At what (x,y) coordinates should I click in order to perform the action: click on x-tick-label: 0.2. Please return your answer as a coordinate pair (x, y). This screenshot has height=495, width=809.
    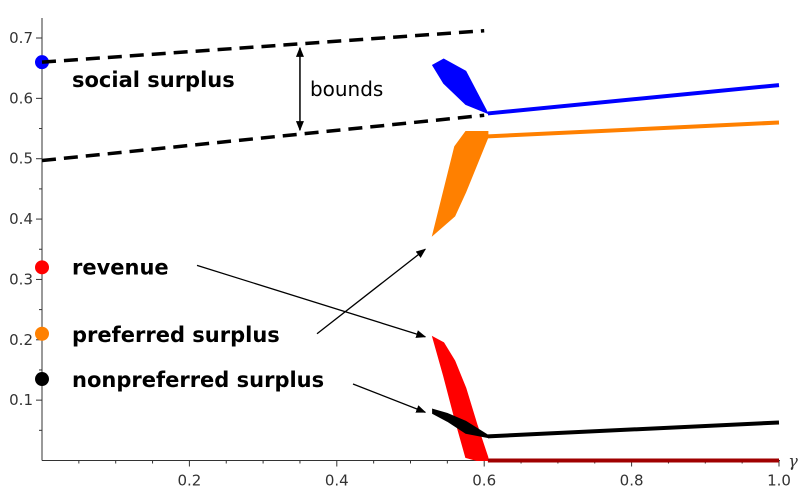
    Looking at the image, I should click on (189, 481).